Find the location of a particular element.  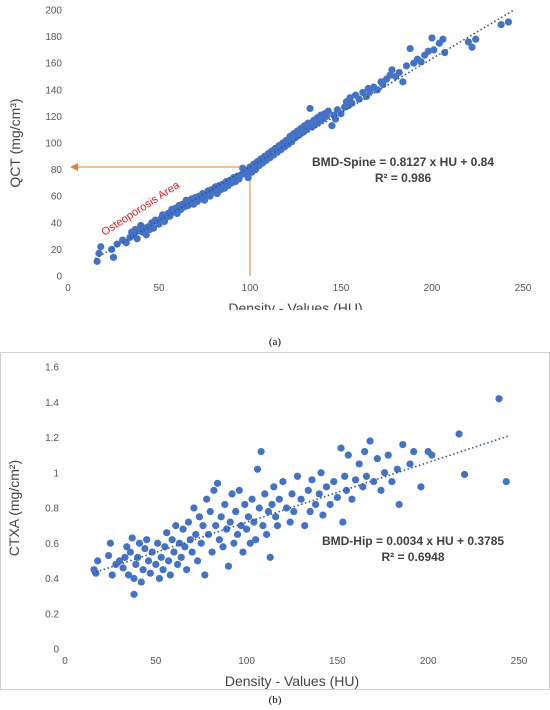

y-tick-label: 0.4 is located at coordinates (52, 579).